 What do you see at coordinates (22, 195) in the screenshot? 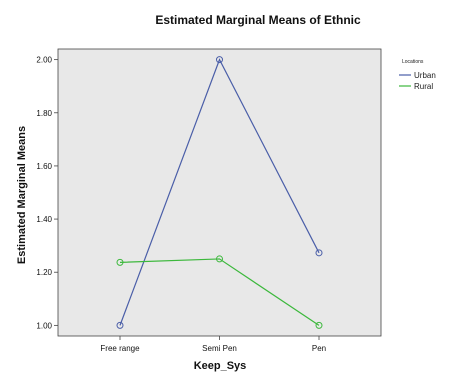
I see `y-axis-label: Estimated Marginal Means` at bounding box center [22, 195].